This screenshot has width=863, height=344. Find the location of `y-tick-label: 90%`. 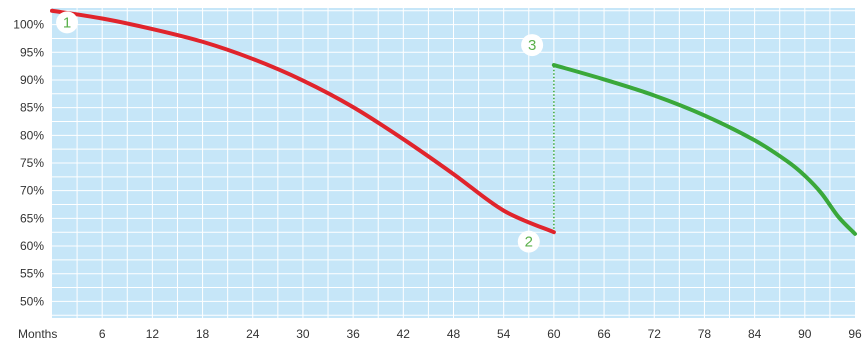

y-tick-label: 90% is located at coordinates (32, 80).